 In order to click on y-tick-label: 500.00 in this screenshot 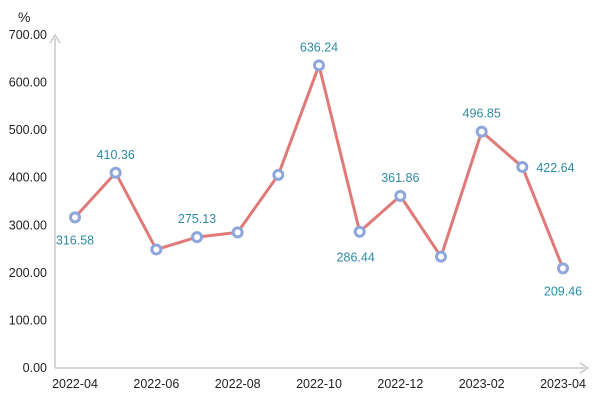, I will do `click(28, 130)`.